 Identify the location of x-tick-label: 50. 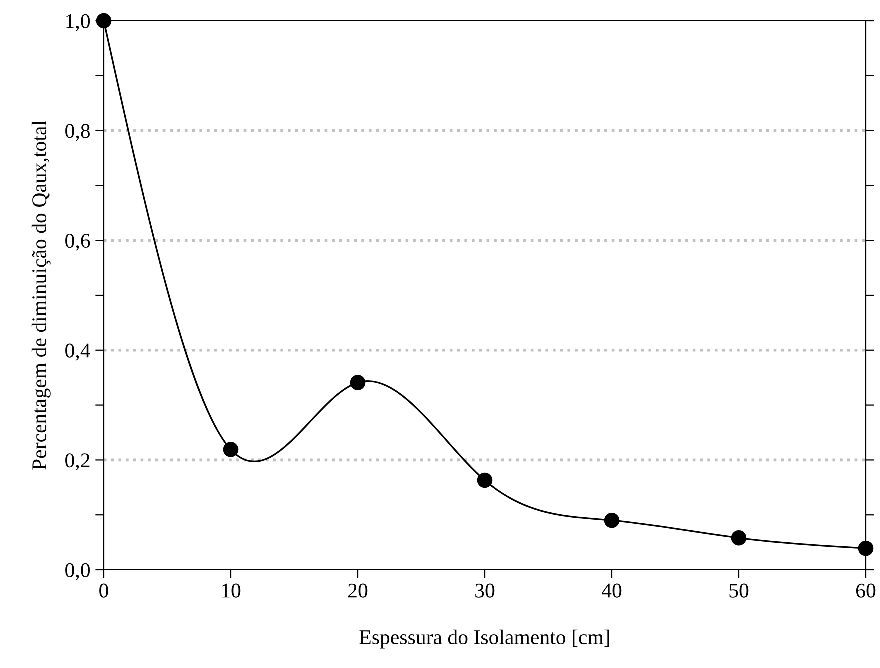
(739, 591).